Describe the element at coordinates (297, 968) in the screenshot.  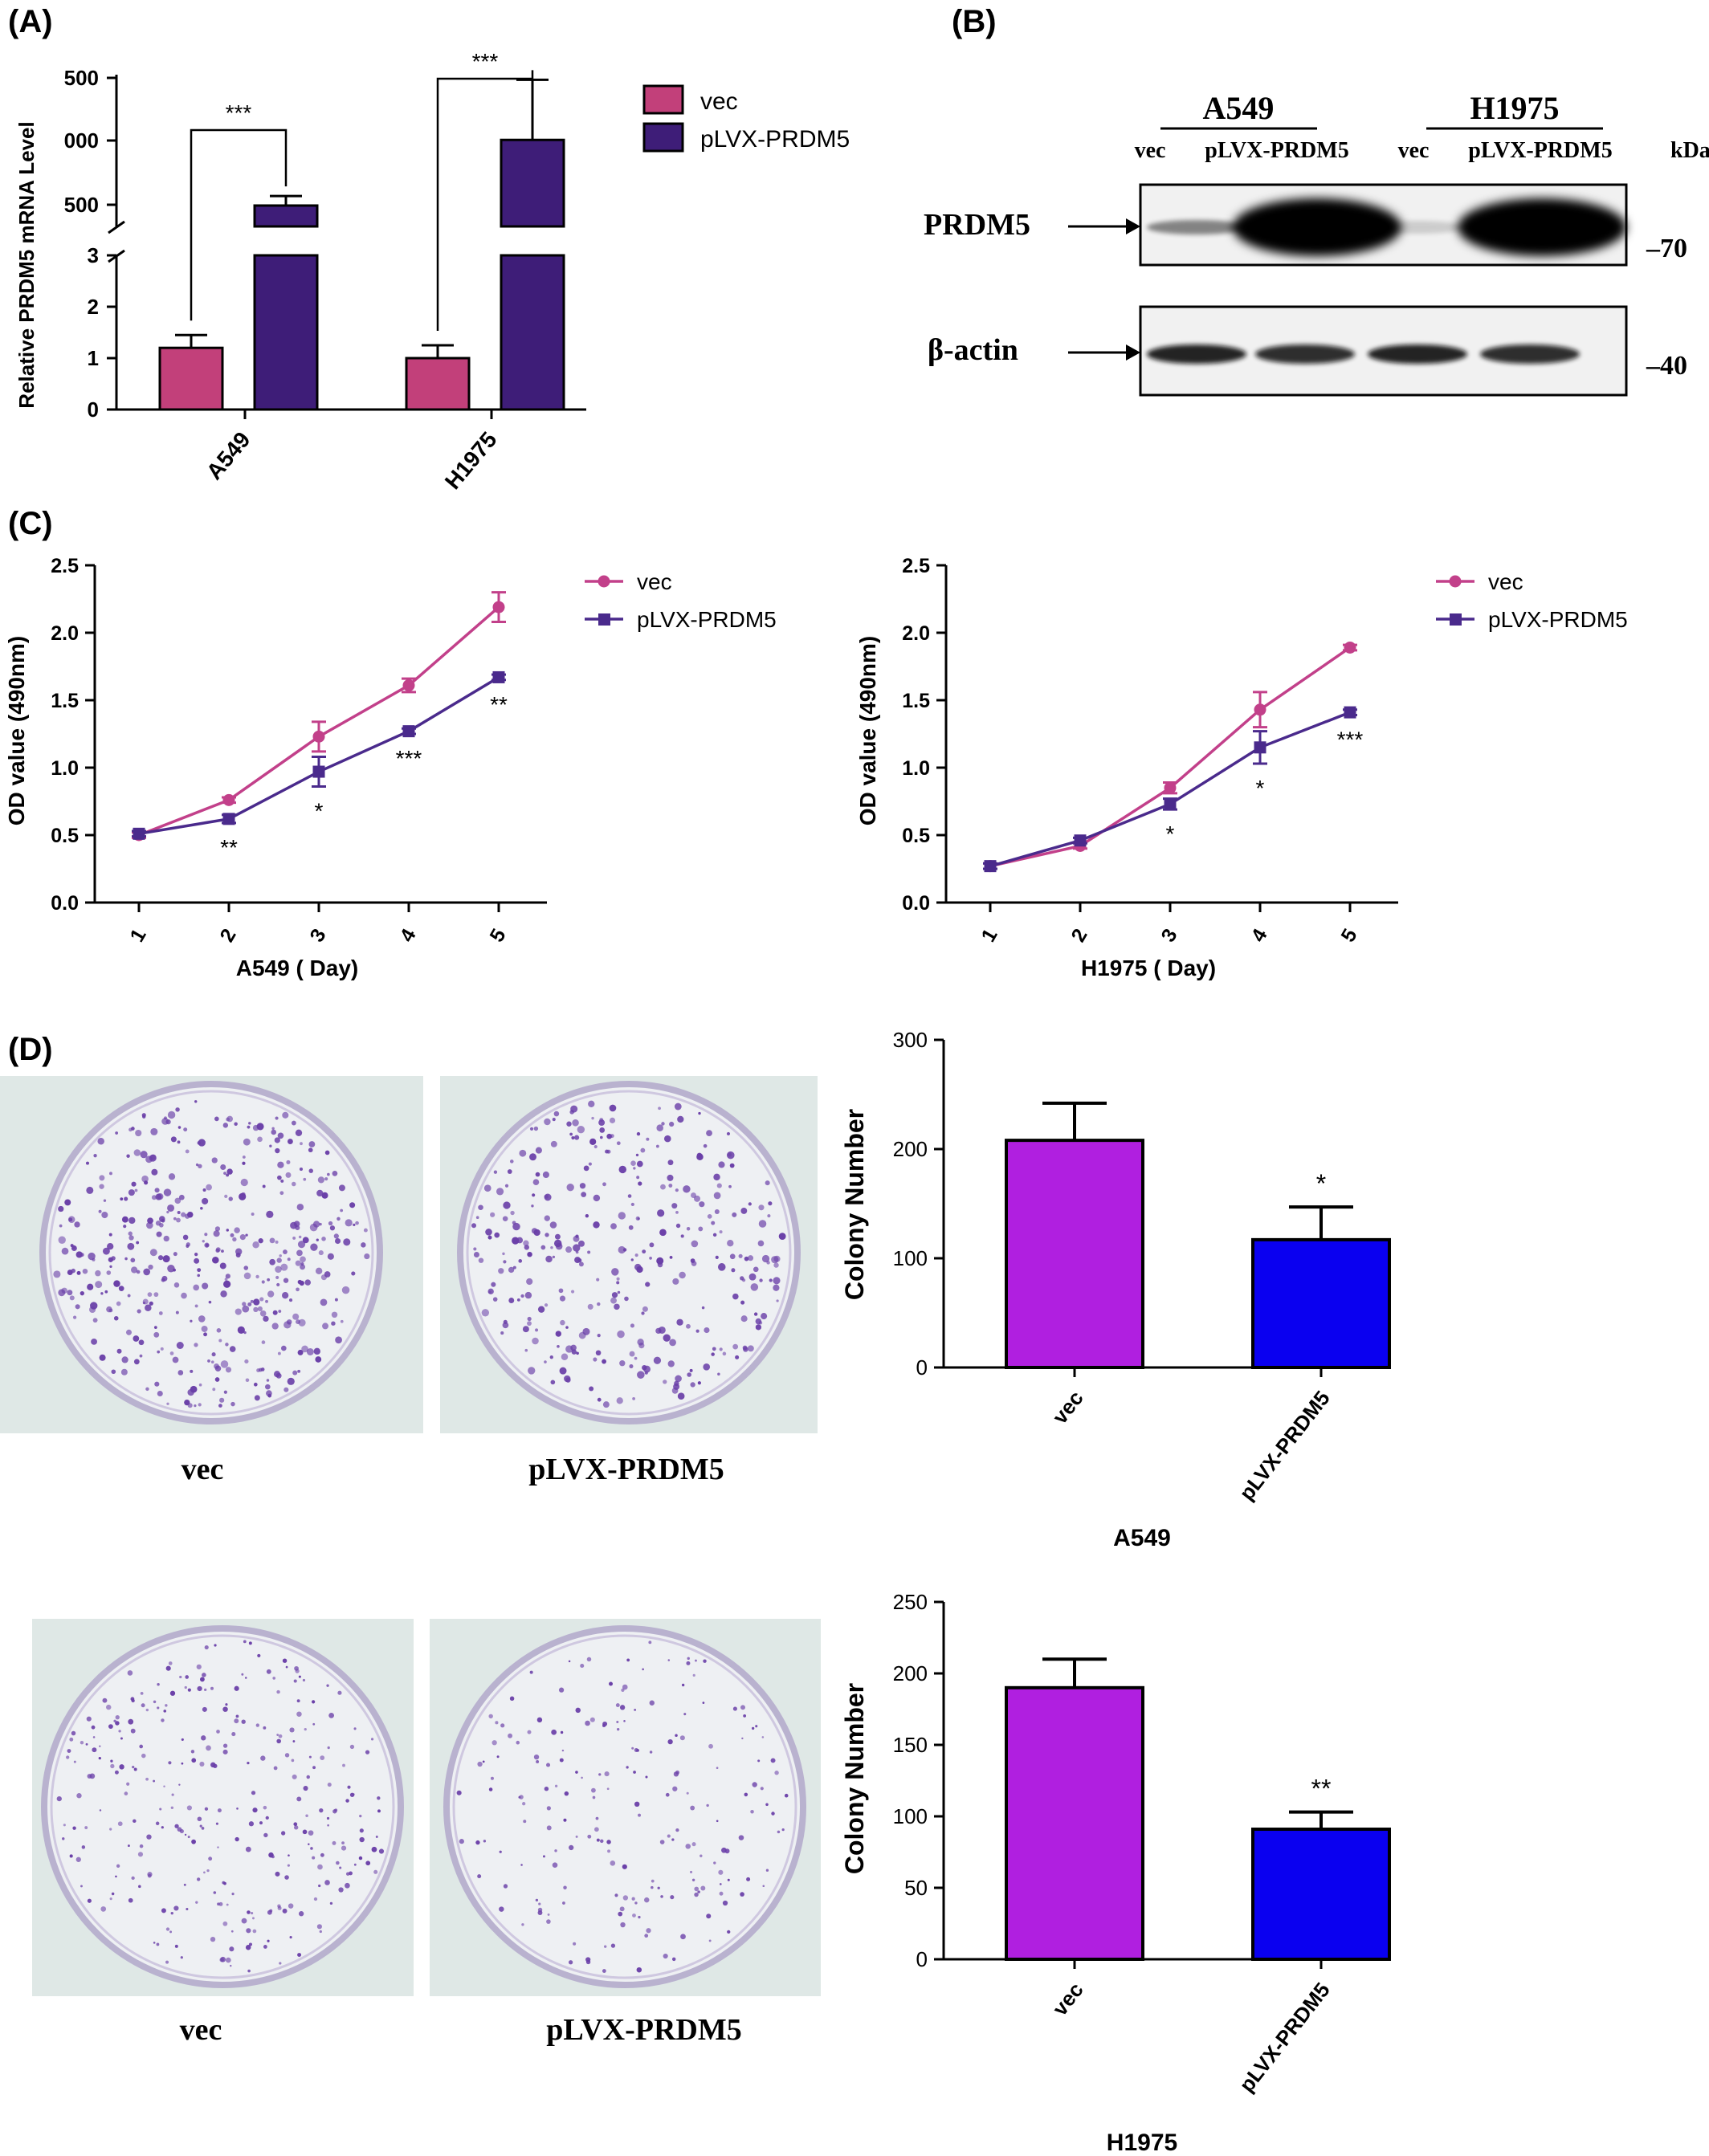
I see `panel-c-a549-xlabel: A549 ( Day)` at that location.